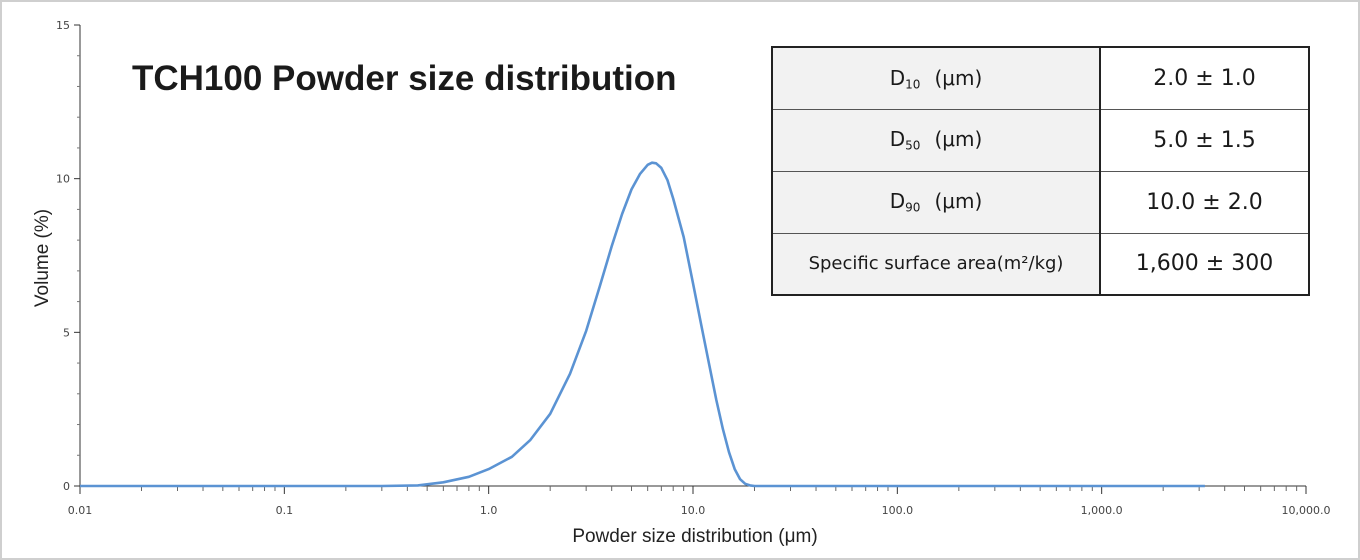  What do you see at coordinates (1204, 202) in the screenshot?
I see `value-cell-d90: 10.0 ± 2.0` at bounding box center [1204, 202].